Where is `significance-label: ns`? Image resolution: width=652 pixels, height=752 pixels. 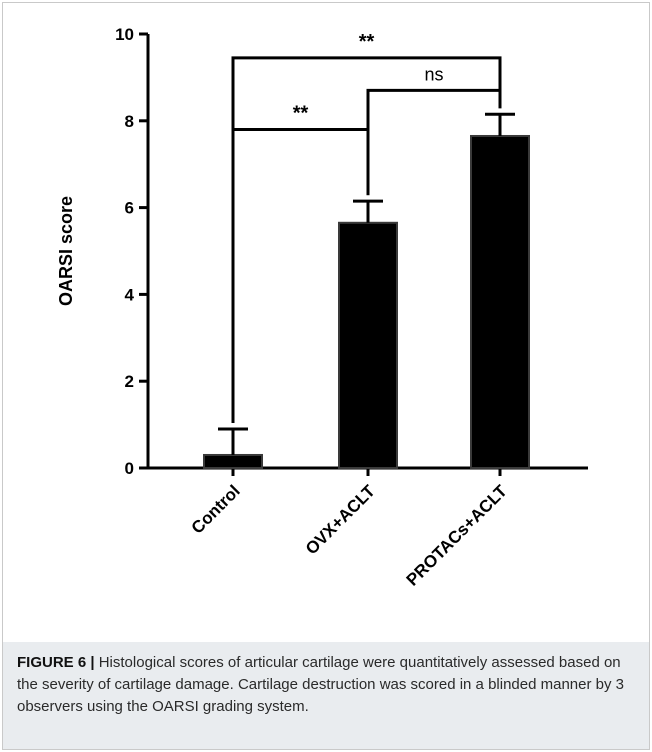 significance-label: ns is located at coordinates (433, 74).